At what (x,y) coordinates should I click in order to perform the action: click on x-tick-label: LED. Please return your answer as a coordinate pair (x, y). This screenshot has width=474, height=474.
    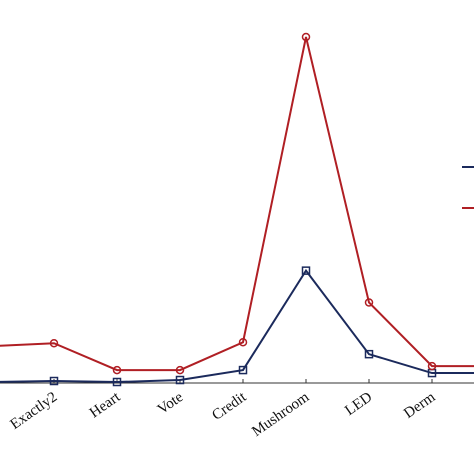
    Looking at the image, I should click on (358, 404).